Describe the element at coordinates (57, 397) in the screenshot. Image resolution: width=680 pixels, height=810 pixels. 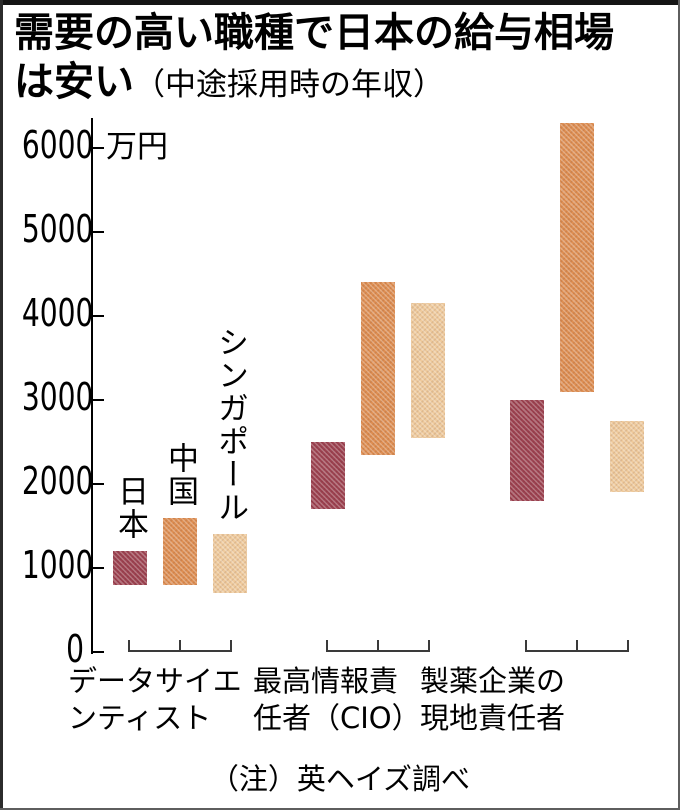
I see `y-axis-tick-label: 3000` at that location.